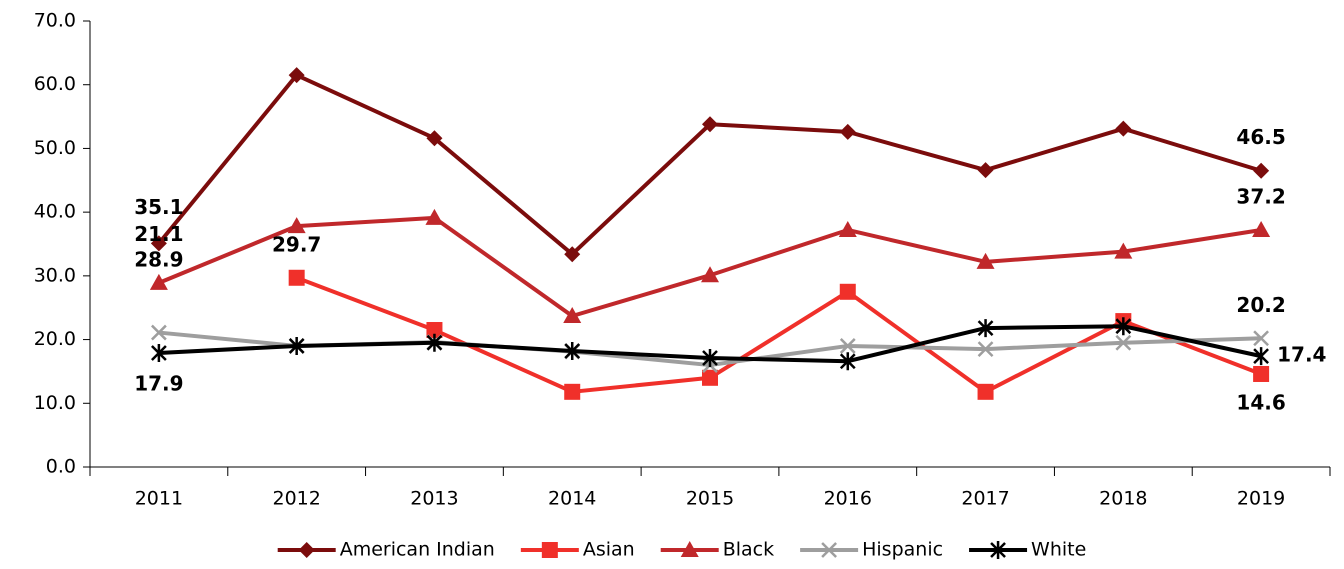 This screenshot has height=569, width=1344. I want to click on y-tick-label: 70.0, so click(55, 21).